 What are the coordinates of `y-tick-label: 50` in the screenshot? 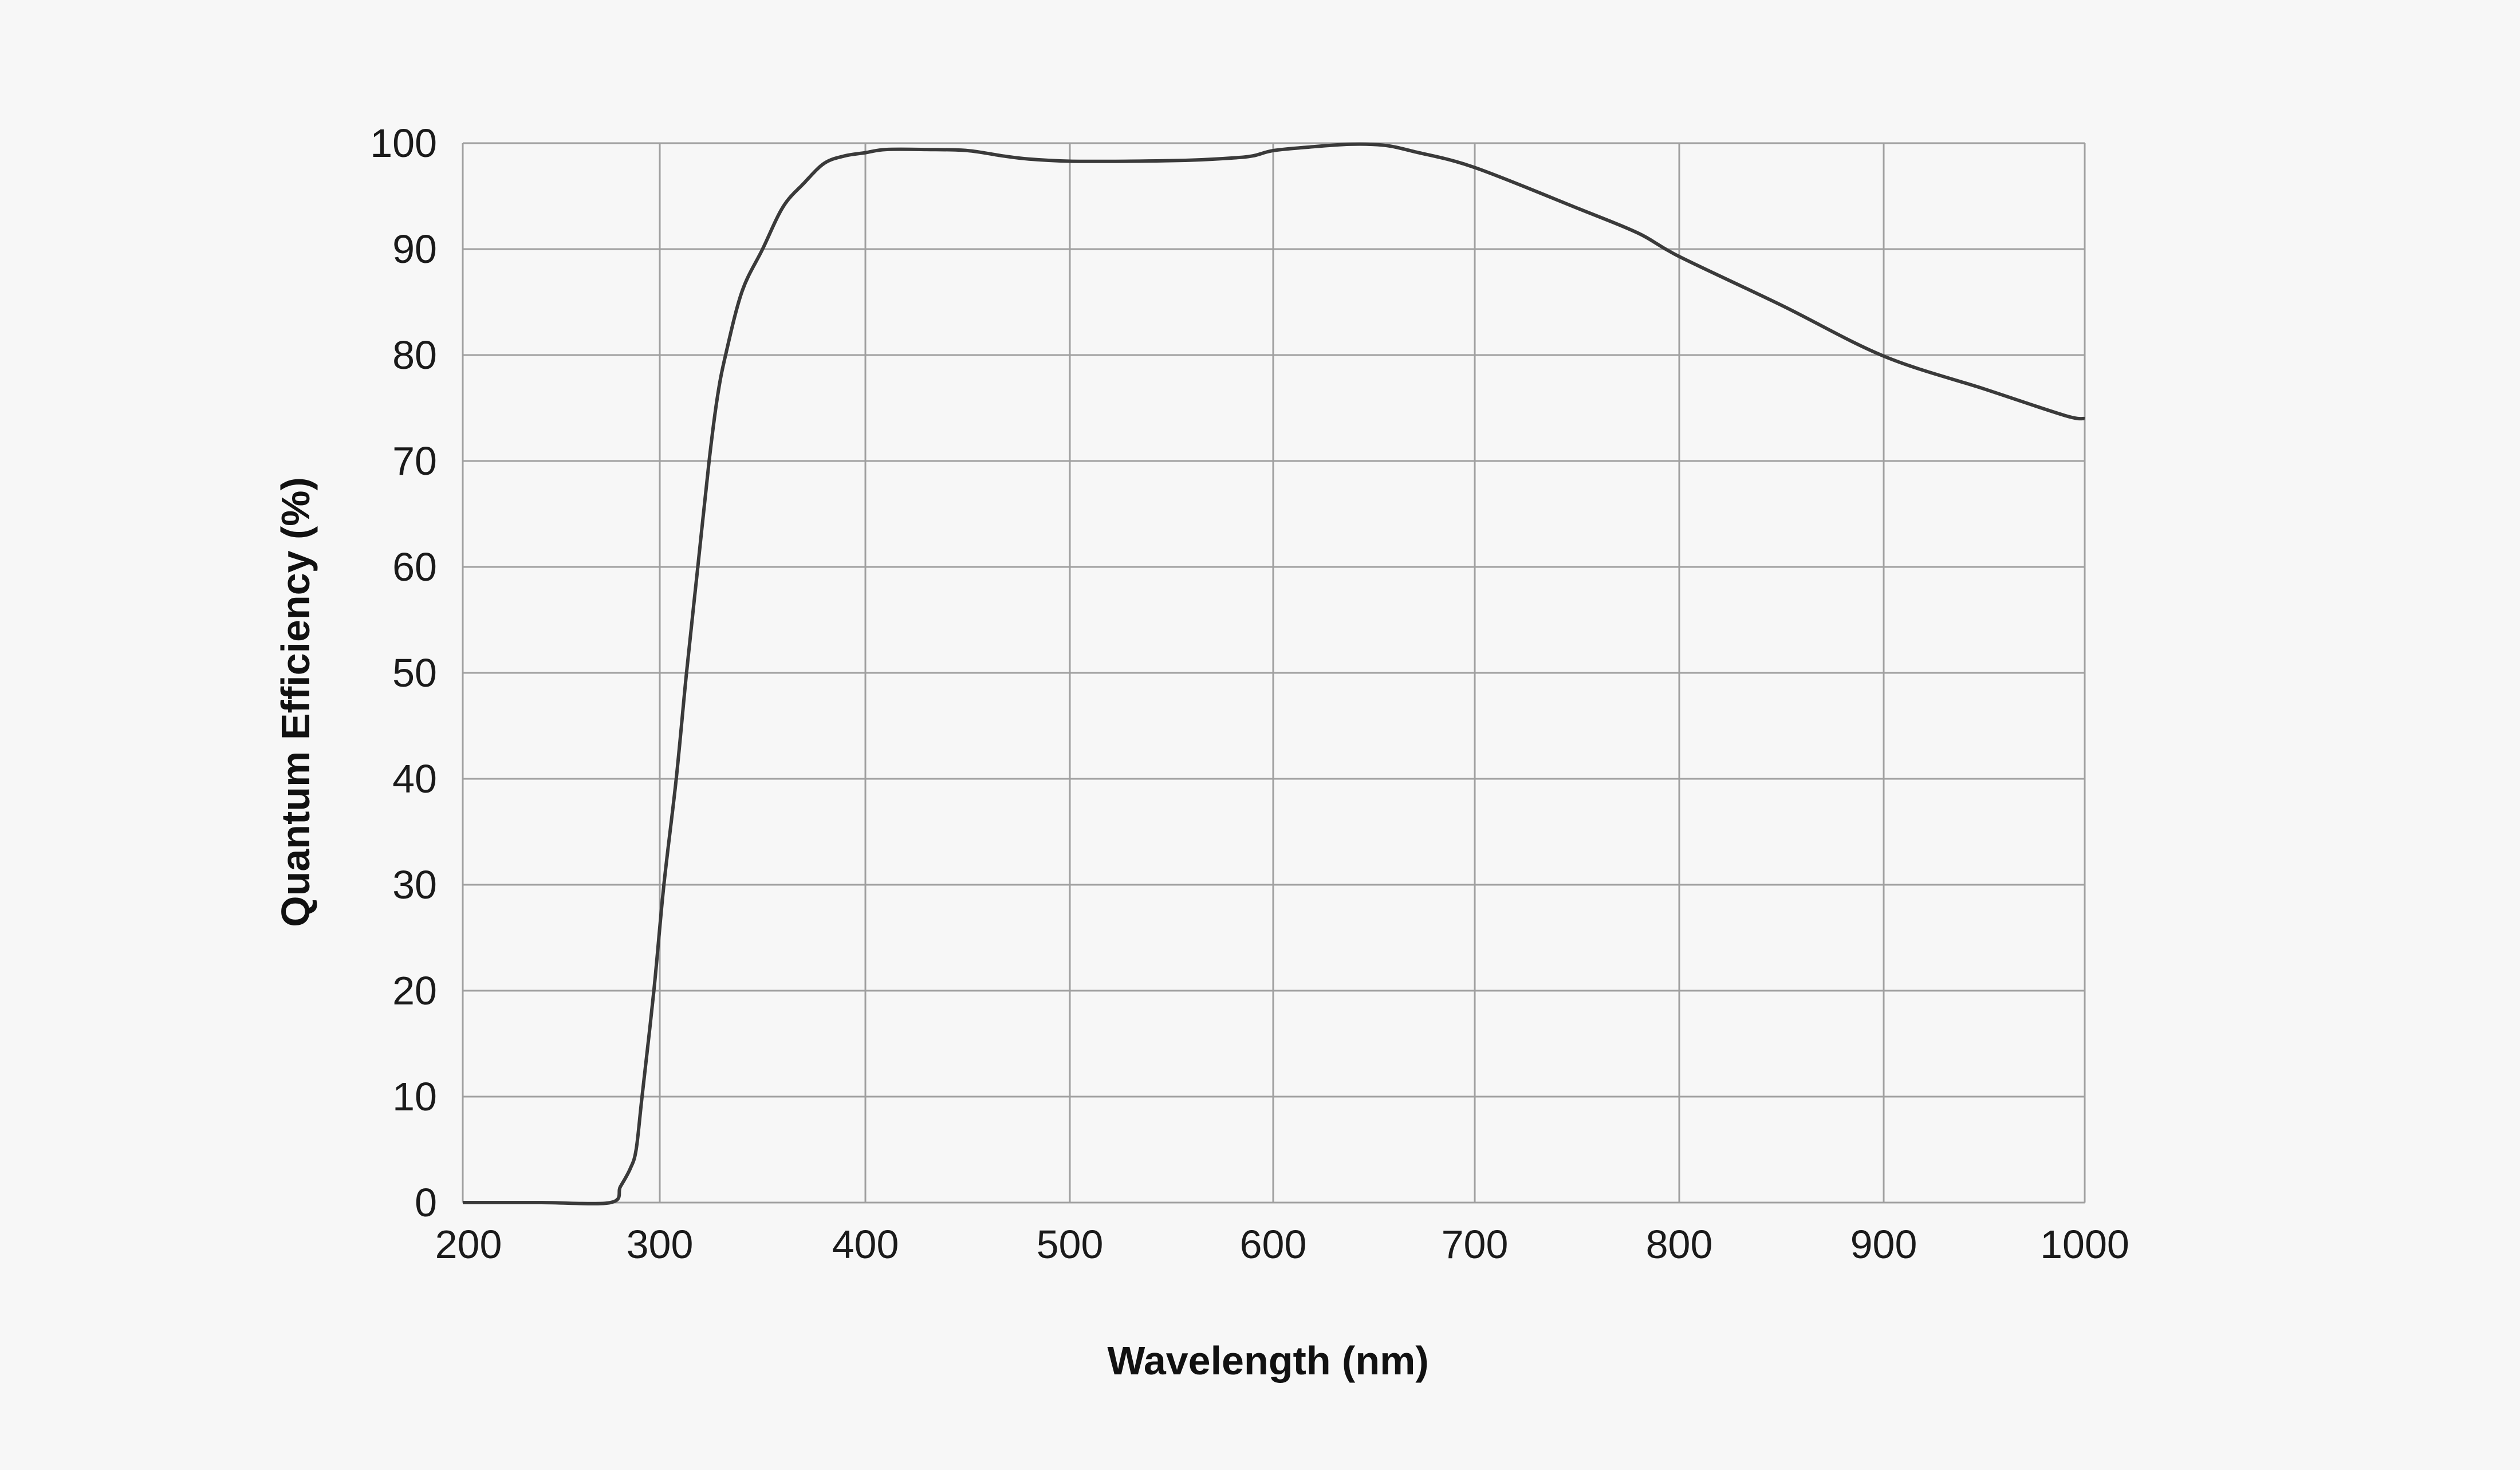 It's located at (415, 673).